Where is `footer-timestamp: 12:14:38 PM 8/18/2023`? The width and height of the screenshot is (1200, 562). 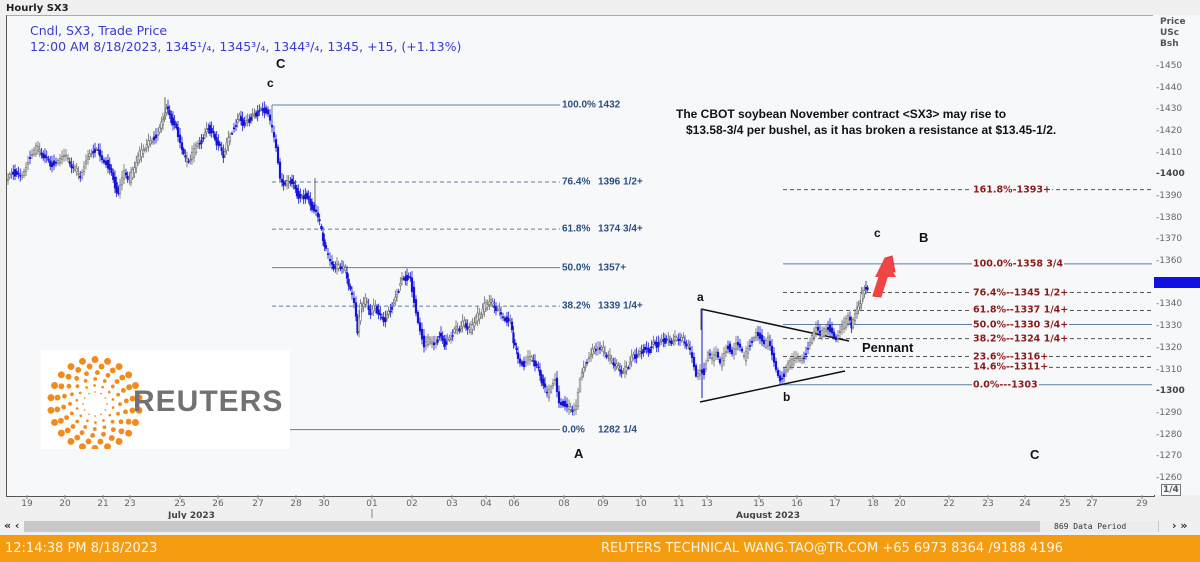 footer-timestamp: 12:14:38 PM 8/18/2023 is located at coordinates (81, 548).